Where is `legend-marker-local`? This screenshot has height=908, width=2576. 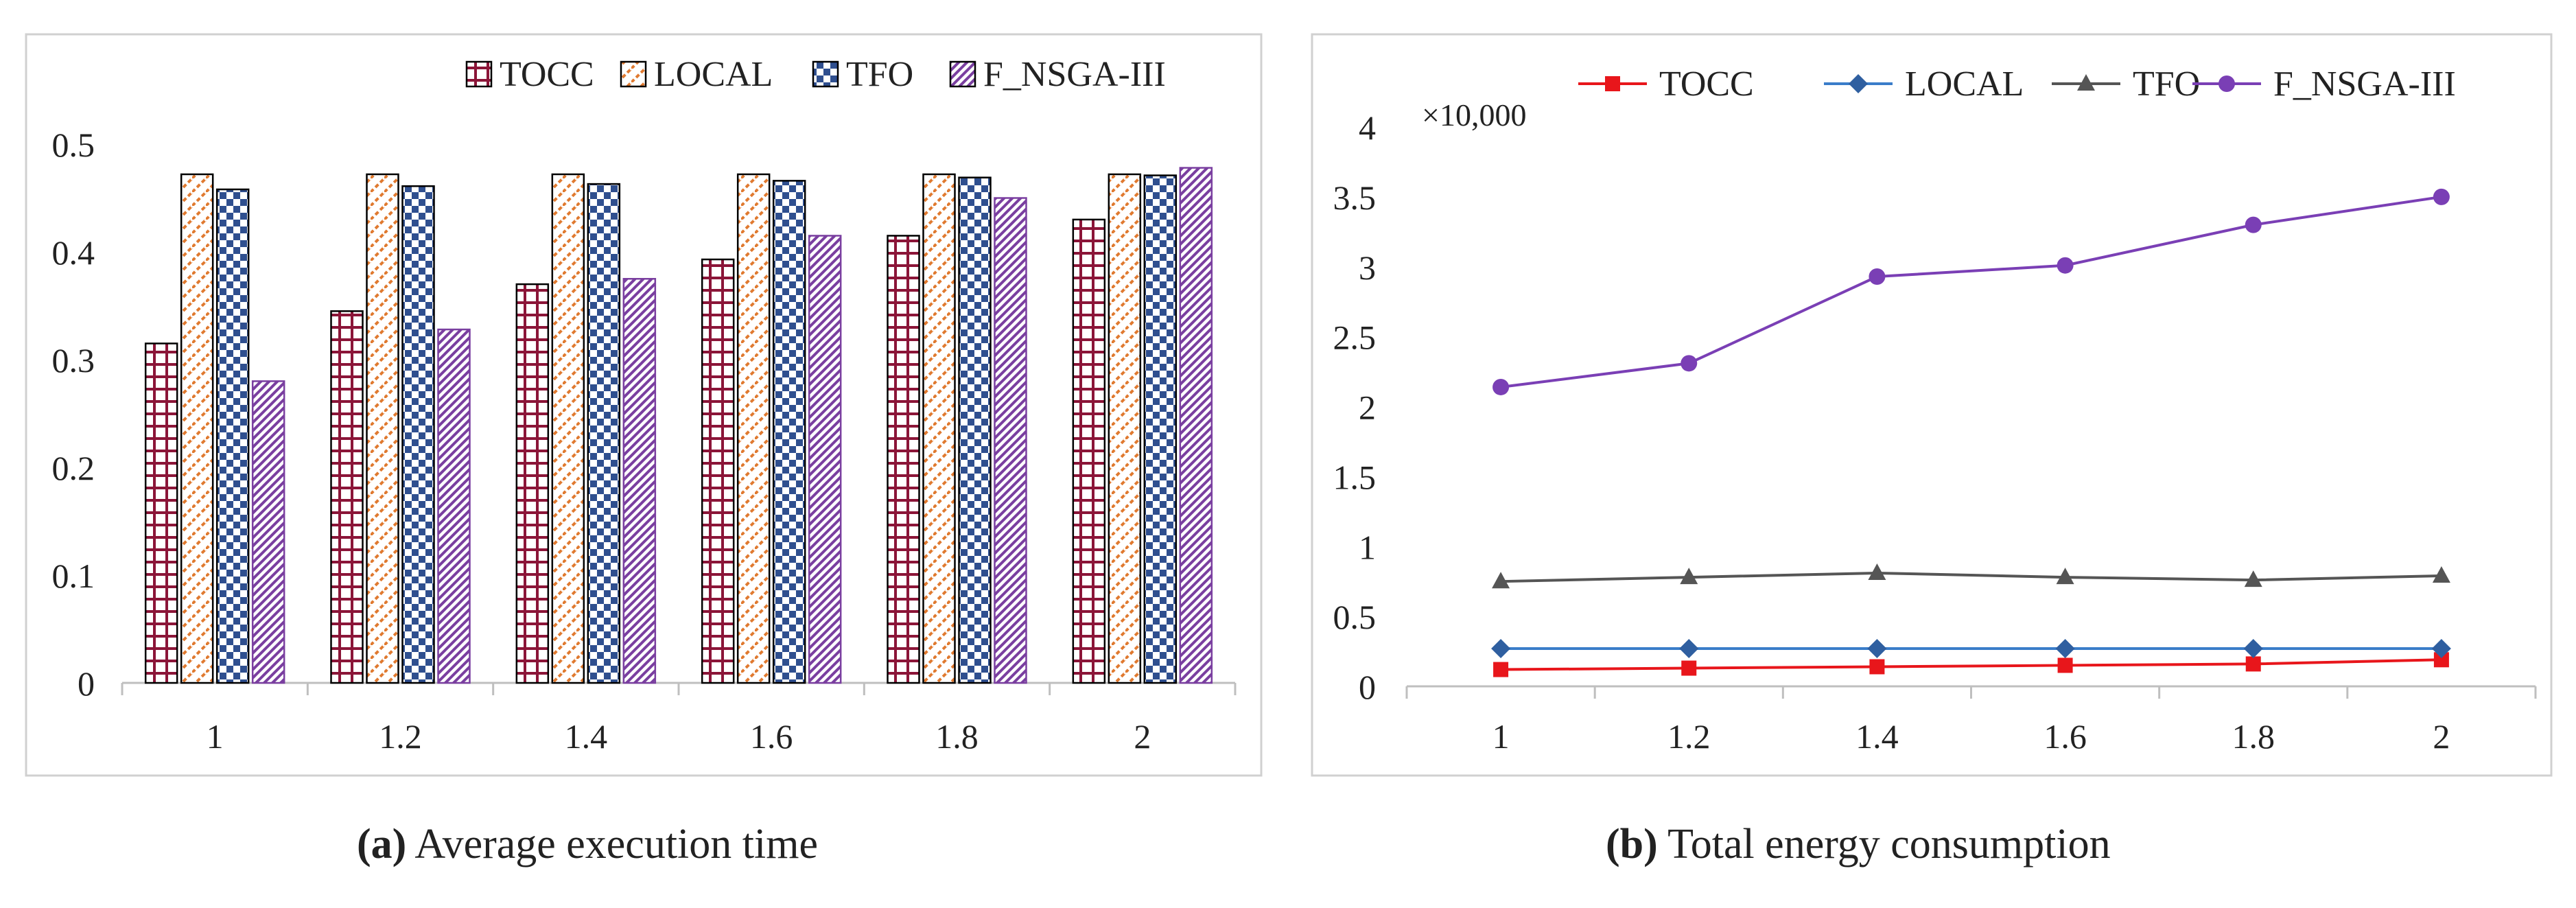 legend-marker-local is located at coordinates (1858, 84).